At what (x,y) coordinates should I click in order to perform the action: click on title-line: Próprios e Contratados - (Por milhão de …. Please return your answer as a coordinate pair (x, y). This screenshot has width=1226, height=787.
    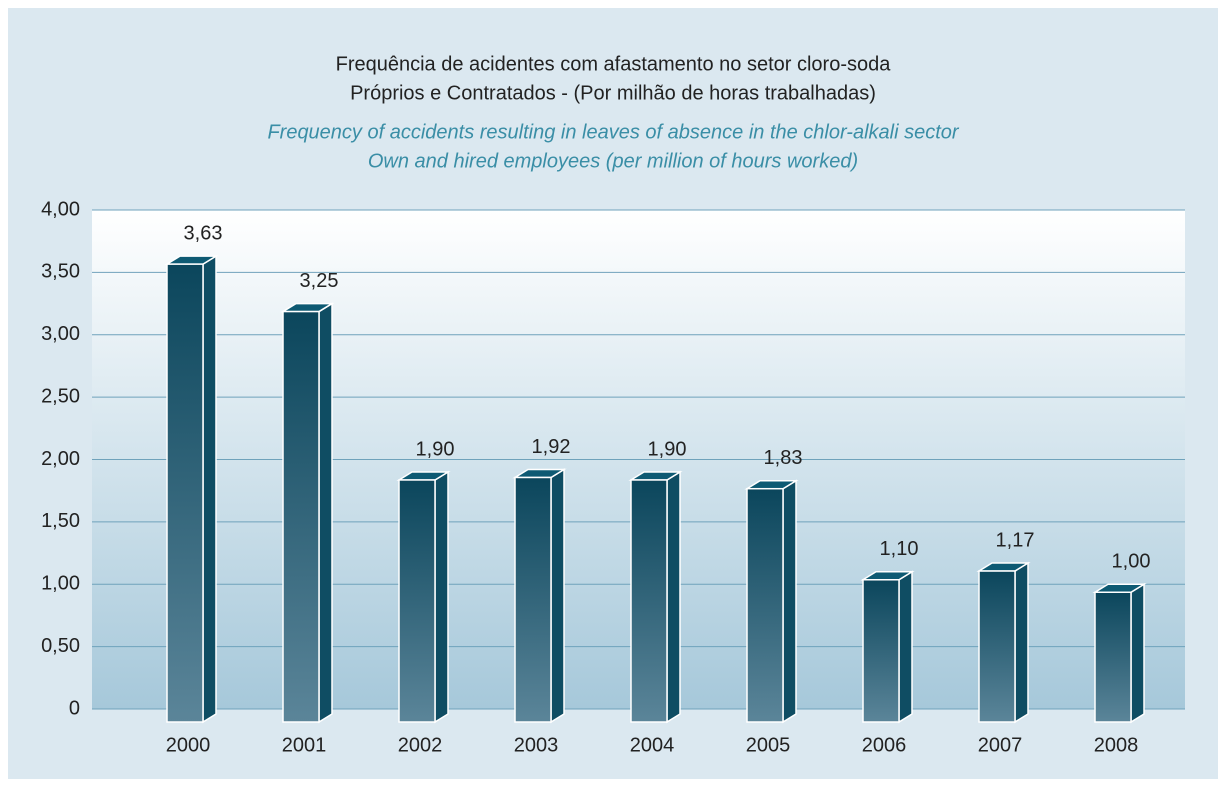
    Looking at the image, I should click on (613, 93).